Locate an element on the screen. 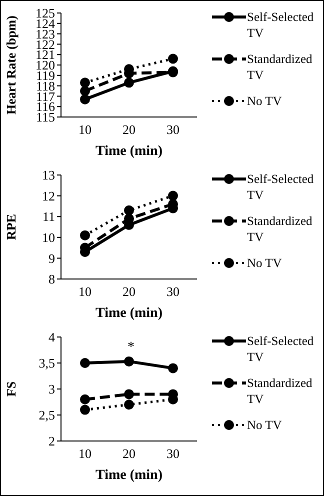 The image size is (324, 496). y-tick-label: 11 is located at coordinates (48, 216).